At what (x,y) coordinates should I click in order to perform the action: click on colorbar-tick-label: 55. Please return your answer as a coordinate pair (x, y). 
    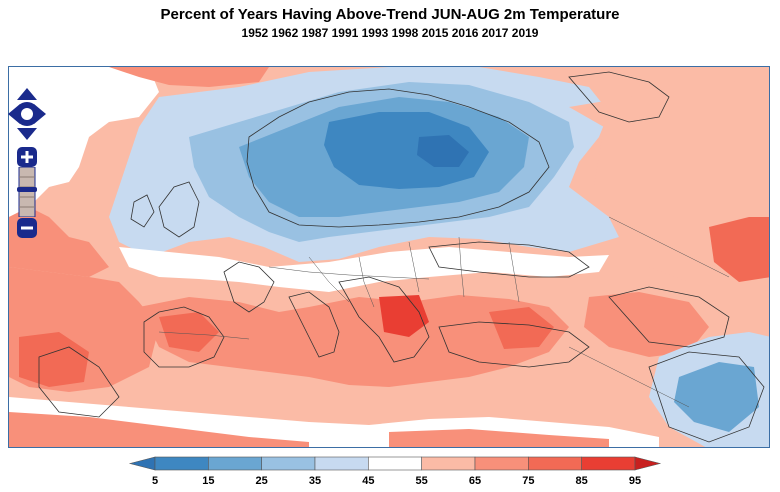
    Looking at the image, I should click on (422, 481).